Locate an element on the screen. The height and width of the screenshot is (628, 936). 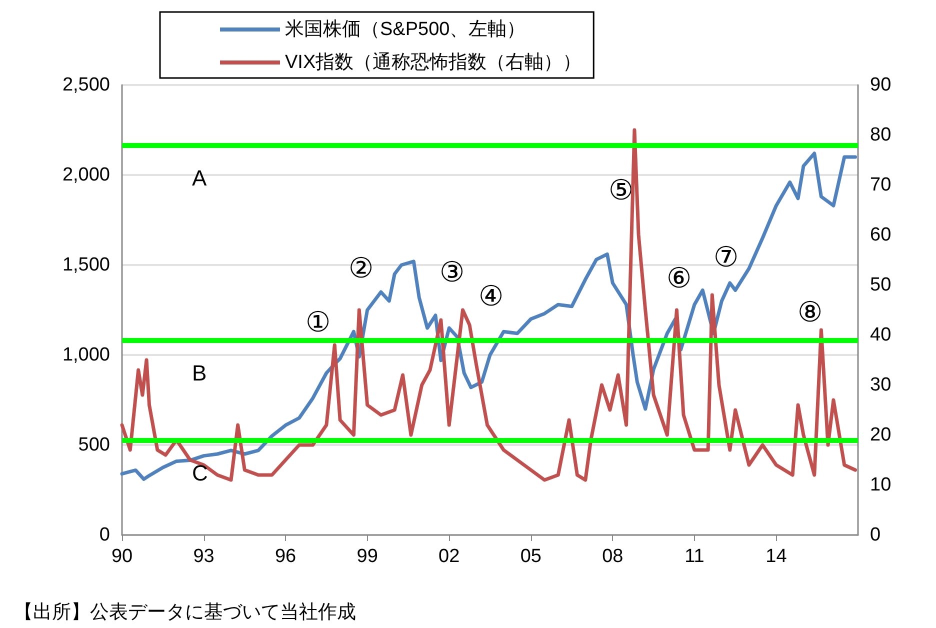
y-tick-label: 2,000 is located at coordinates (86, 175).